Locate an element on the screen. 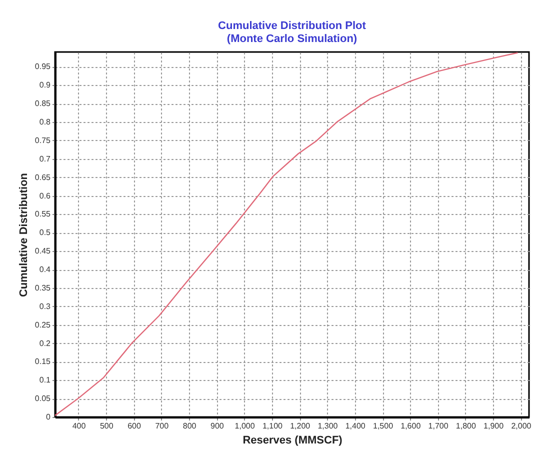 The image size is (541, 450). x-tick-label: 1,300 is located at coordinates (328, 426).